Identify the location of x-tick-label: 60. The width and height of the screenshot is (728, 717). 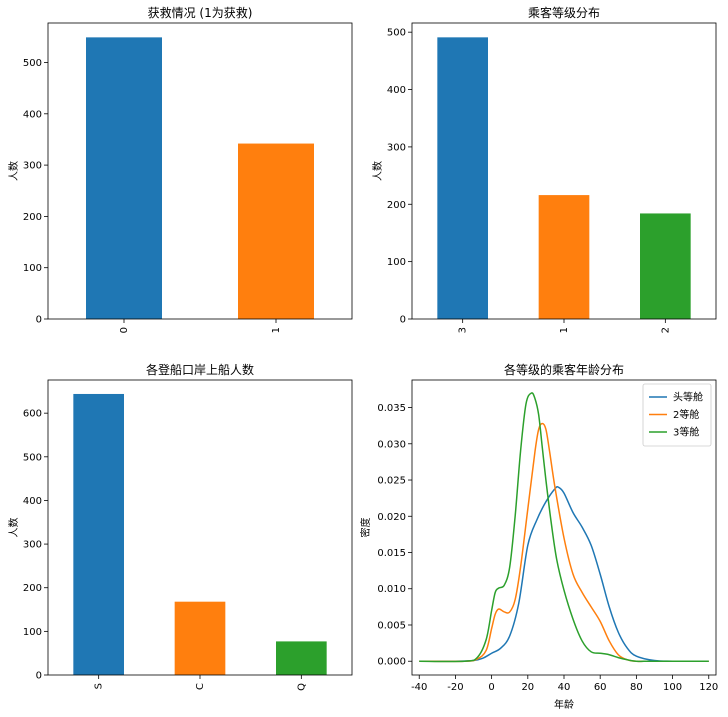
(600, 687).